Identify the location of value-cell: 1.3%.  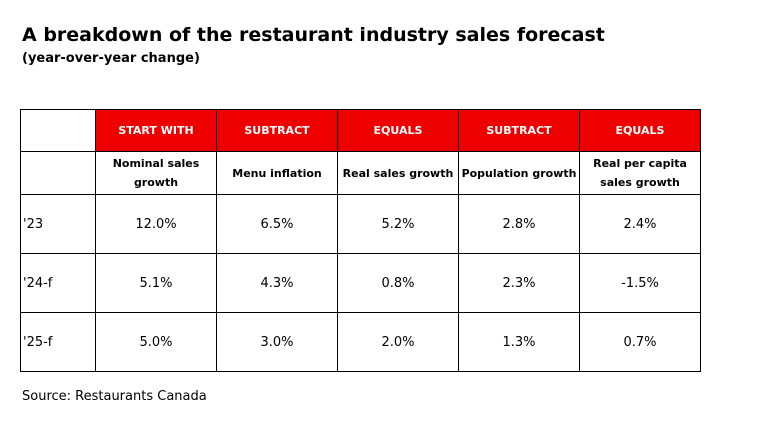
(519, 342).